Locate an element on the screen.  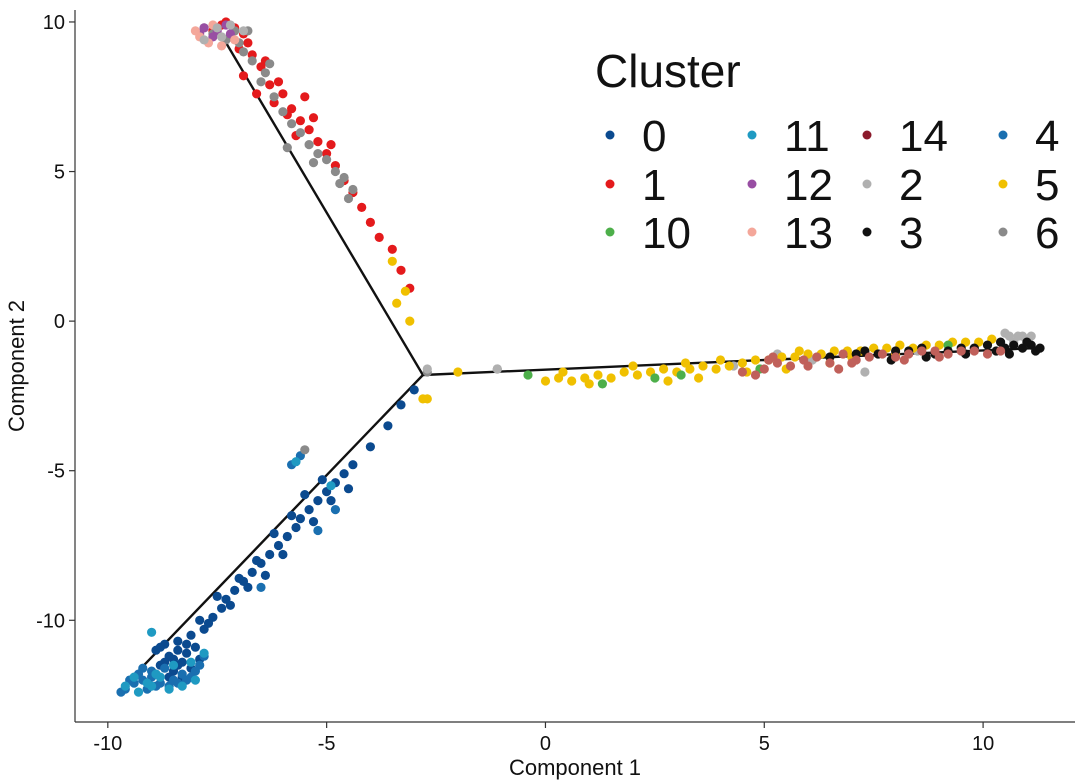
legend-label: 0 is located at coordinates (654, 136).